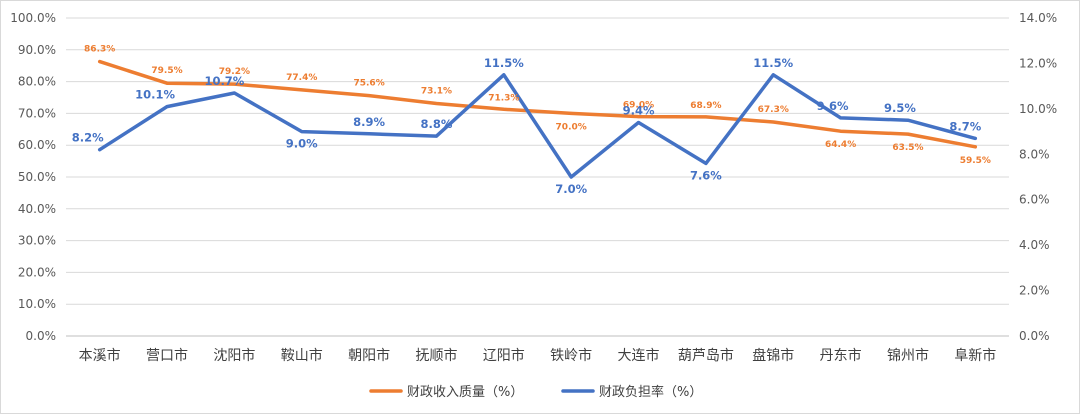 Image resolution: width=1080 pixels, height=418 pixels. Describe the element at coordinates (571, 127) in the screenshot. I see `data-label-revenue-quality: 70.0%` at that location.